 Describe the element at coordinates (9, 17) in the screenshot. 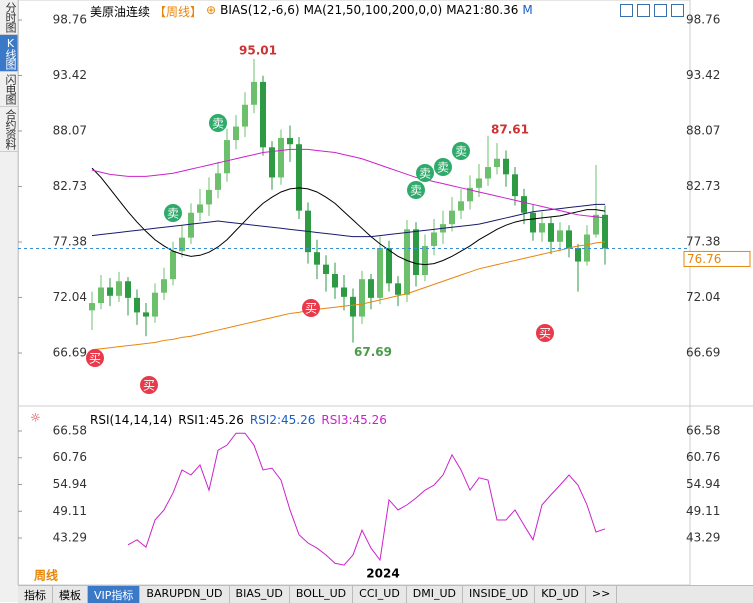

I see `side-tab: 分时图` at that location.